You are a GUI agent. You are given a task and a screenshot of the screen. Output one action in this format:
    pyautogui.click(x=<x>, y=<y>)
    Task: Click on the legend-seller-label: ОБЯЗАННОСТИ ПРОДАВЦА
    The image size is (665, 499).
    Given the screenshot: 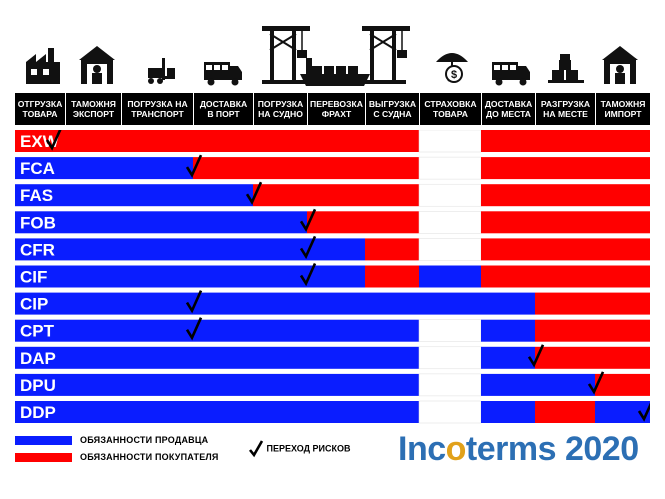 What is the action you would take?
    pyautogui.click(x=144, y=440)
    